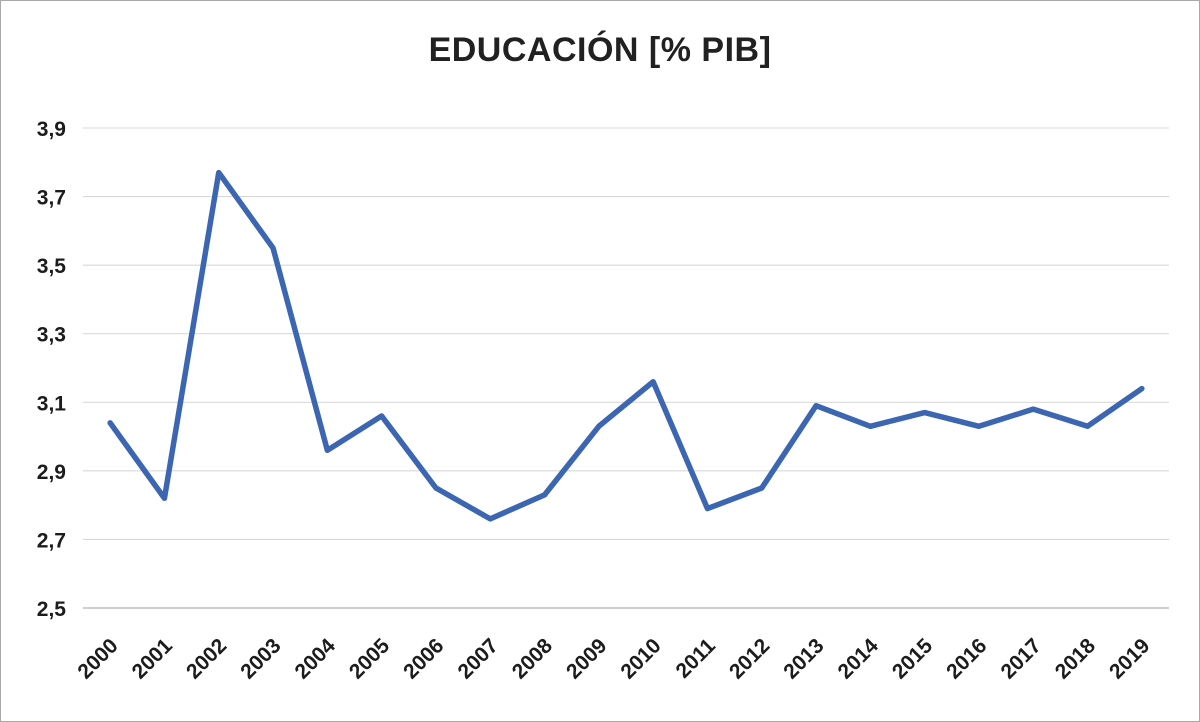  I want to click on y-axis-tick-label: 2,9, so click(51, 472).